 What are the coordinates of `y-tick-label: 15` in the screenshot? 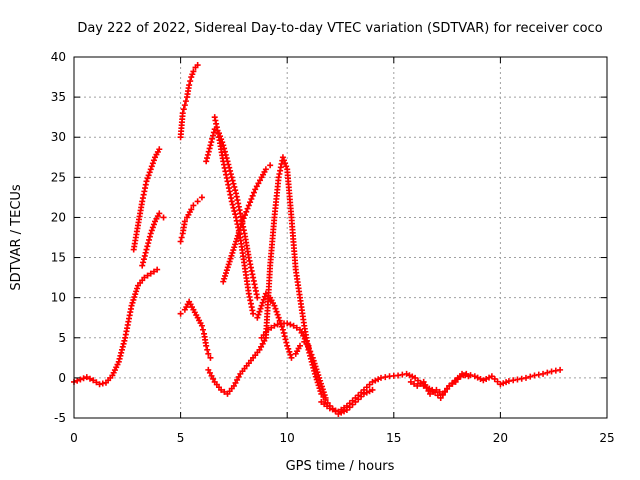 It's located at (58, 258).